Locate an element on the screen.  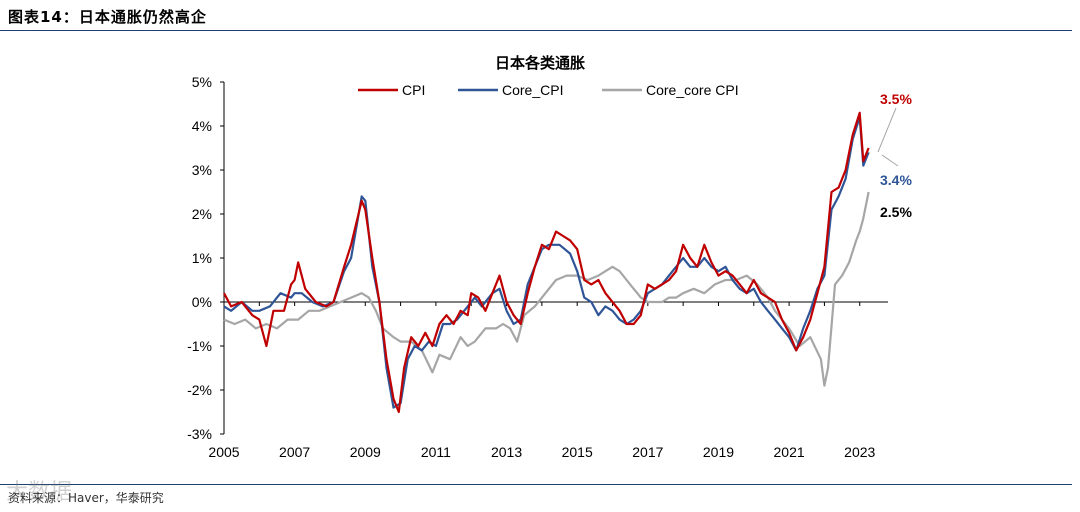
x-tick-label: 2005 is located at coordinates (223, 452).